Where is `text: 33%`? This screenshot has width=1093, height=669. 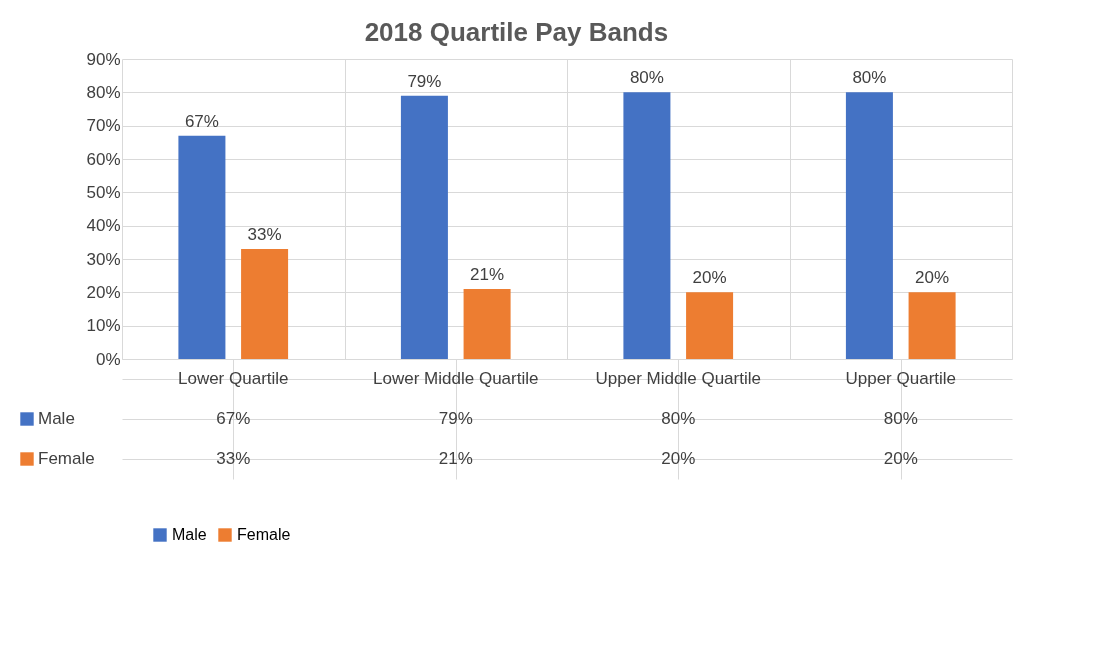
text: 33% is located at coordinates (264, 234).